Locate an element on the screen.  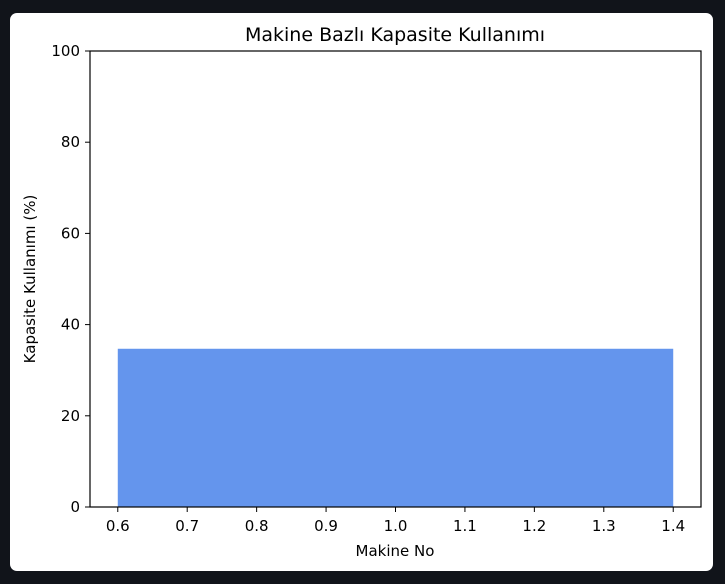
x-tick-label: 0.7 is located at coordinates (187, 526).